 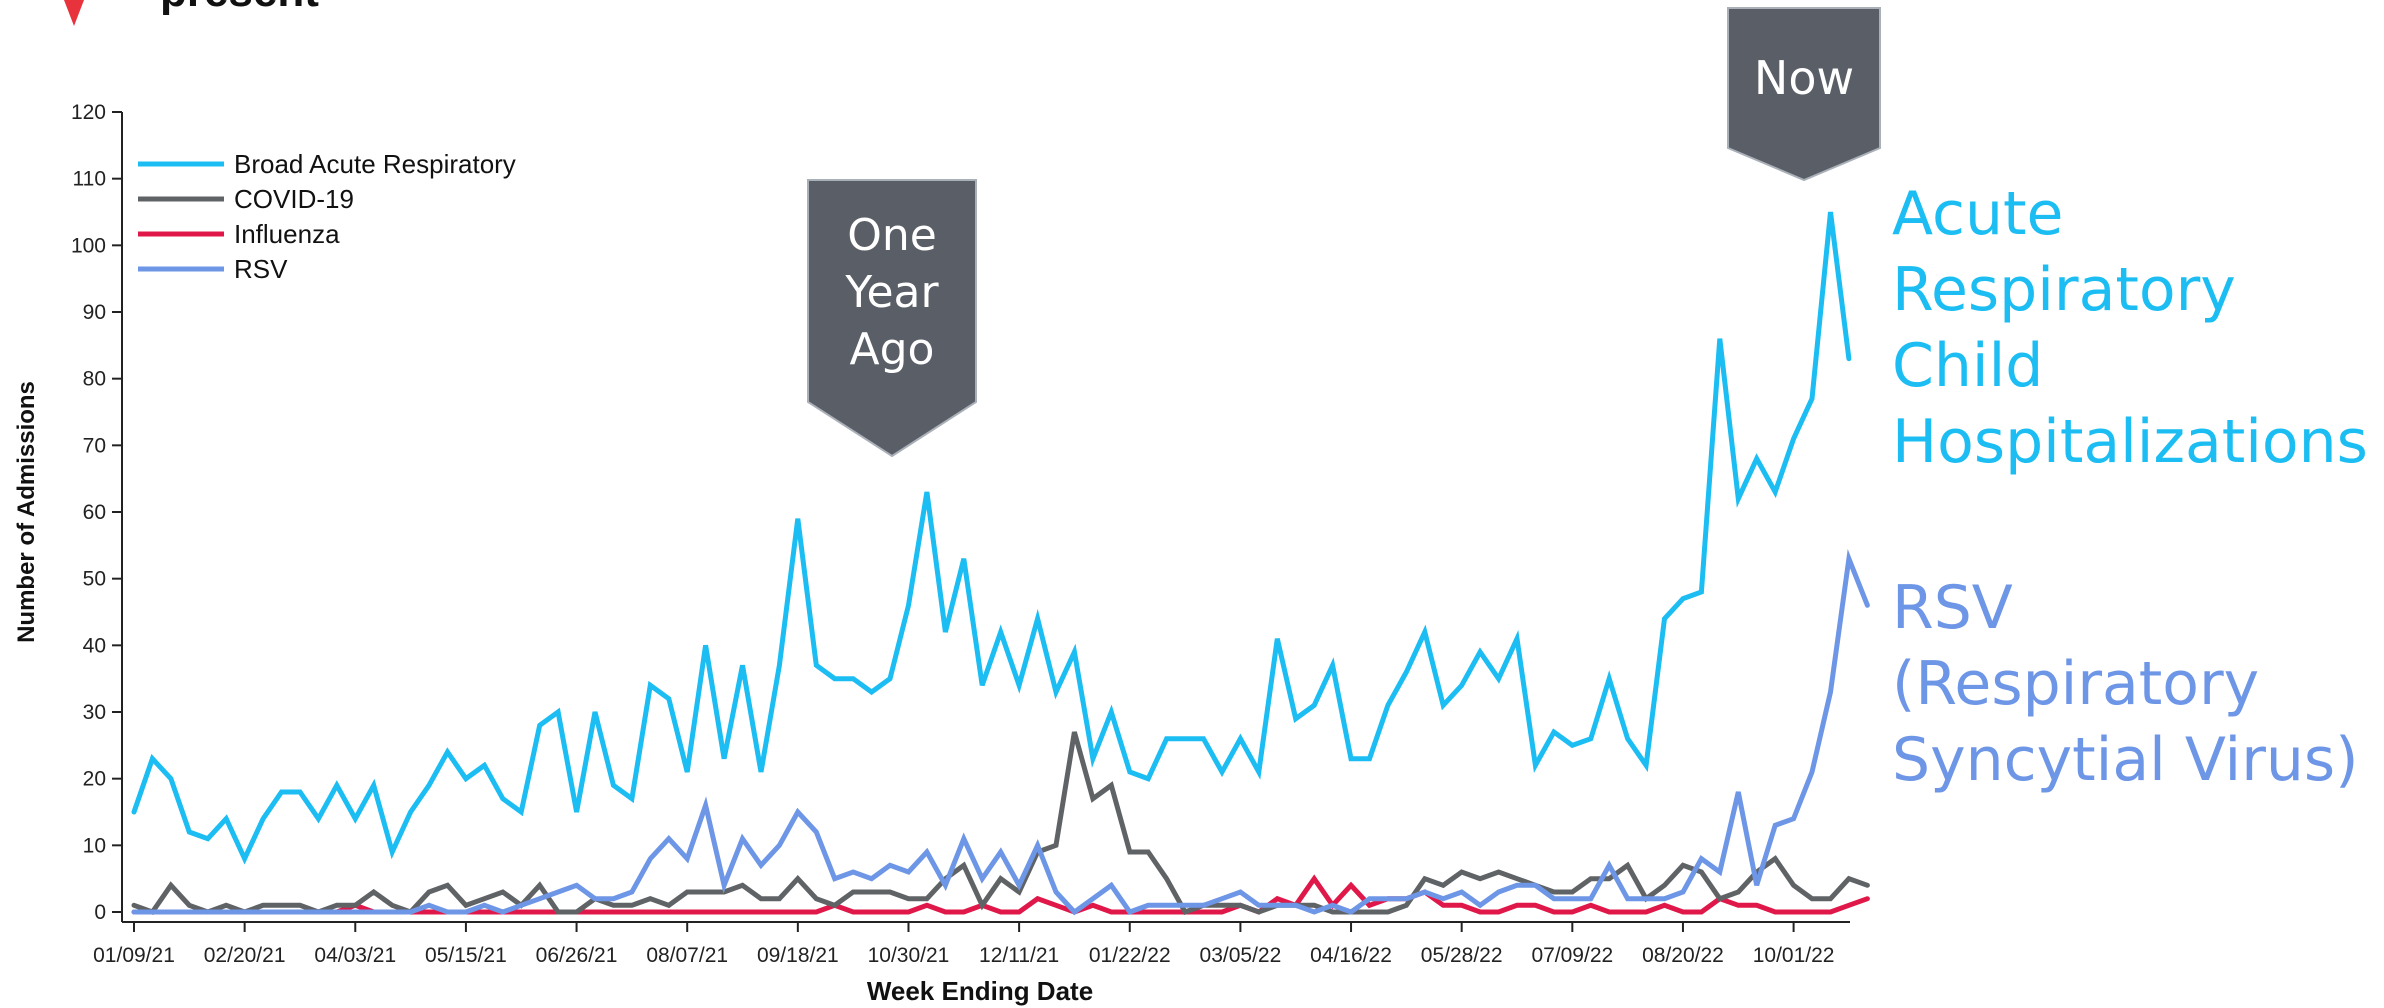 What do you see at coordinates (261, 269) in the screenshot?
I see `legend-label: RSV` at bounding box center [261, 269].